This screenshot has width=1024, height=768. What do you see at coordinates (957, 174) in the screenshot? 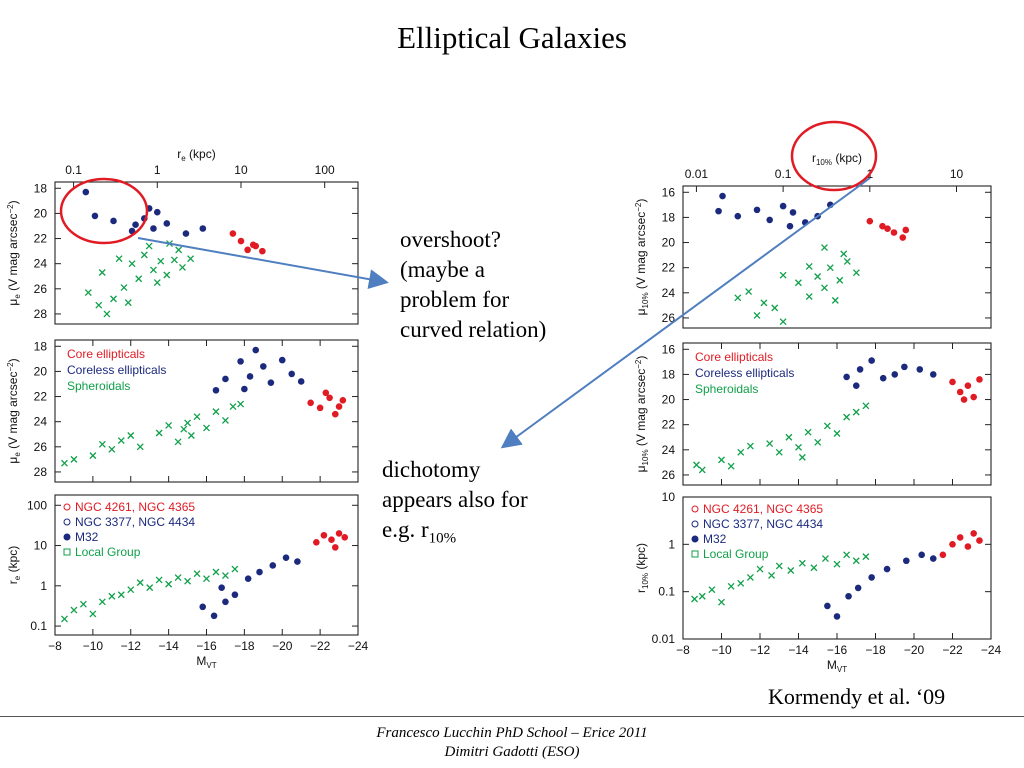
I see `x-tick-label: 10` at bounding box center [957, 174].